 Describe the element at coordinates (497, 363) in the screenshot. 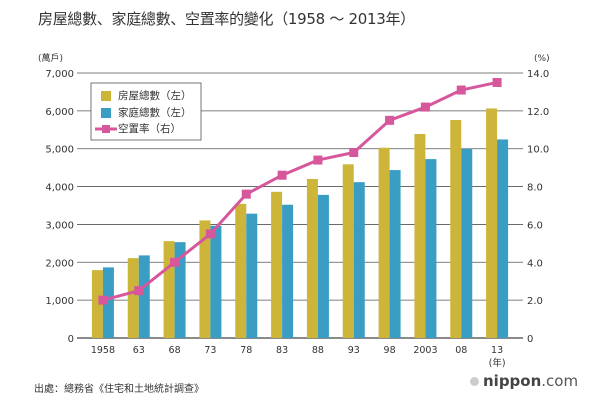

I see `x-axis-label: (年)` at that location.